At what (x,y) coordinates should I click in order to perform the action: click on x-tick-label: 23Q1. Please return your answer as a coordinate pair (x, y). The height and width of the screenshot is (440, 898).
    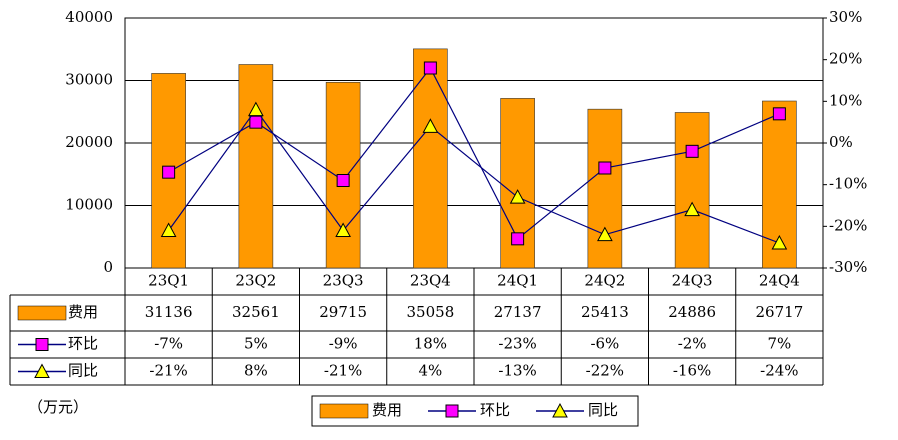
    Looking at the image, I should click on (168, 281).